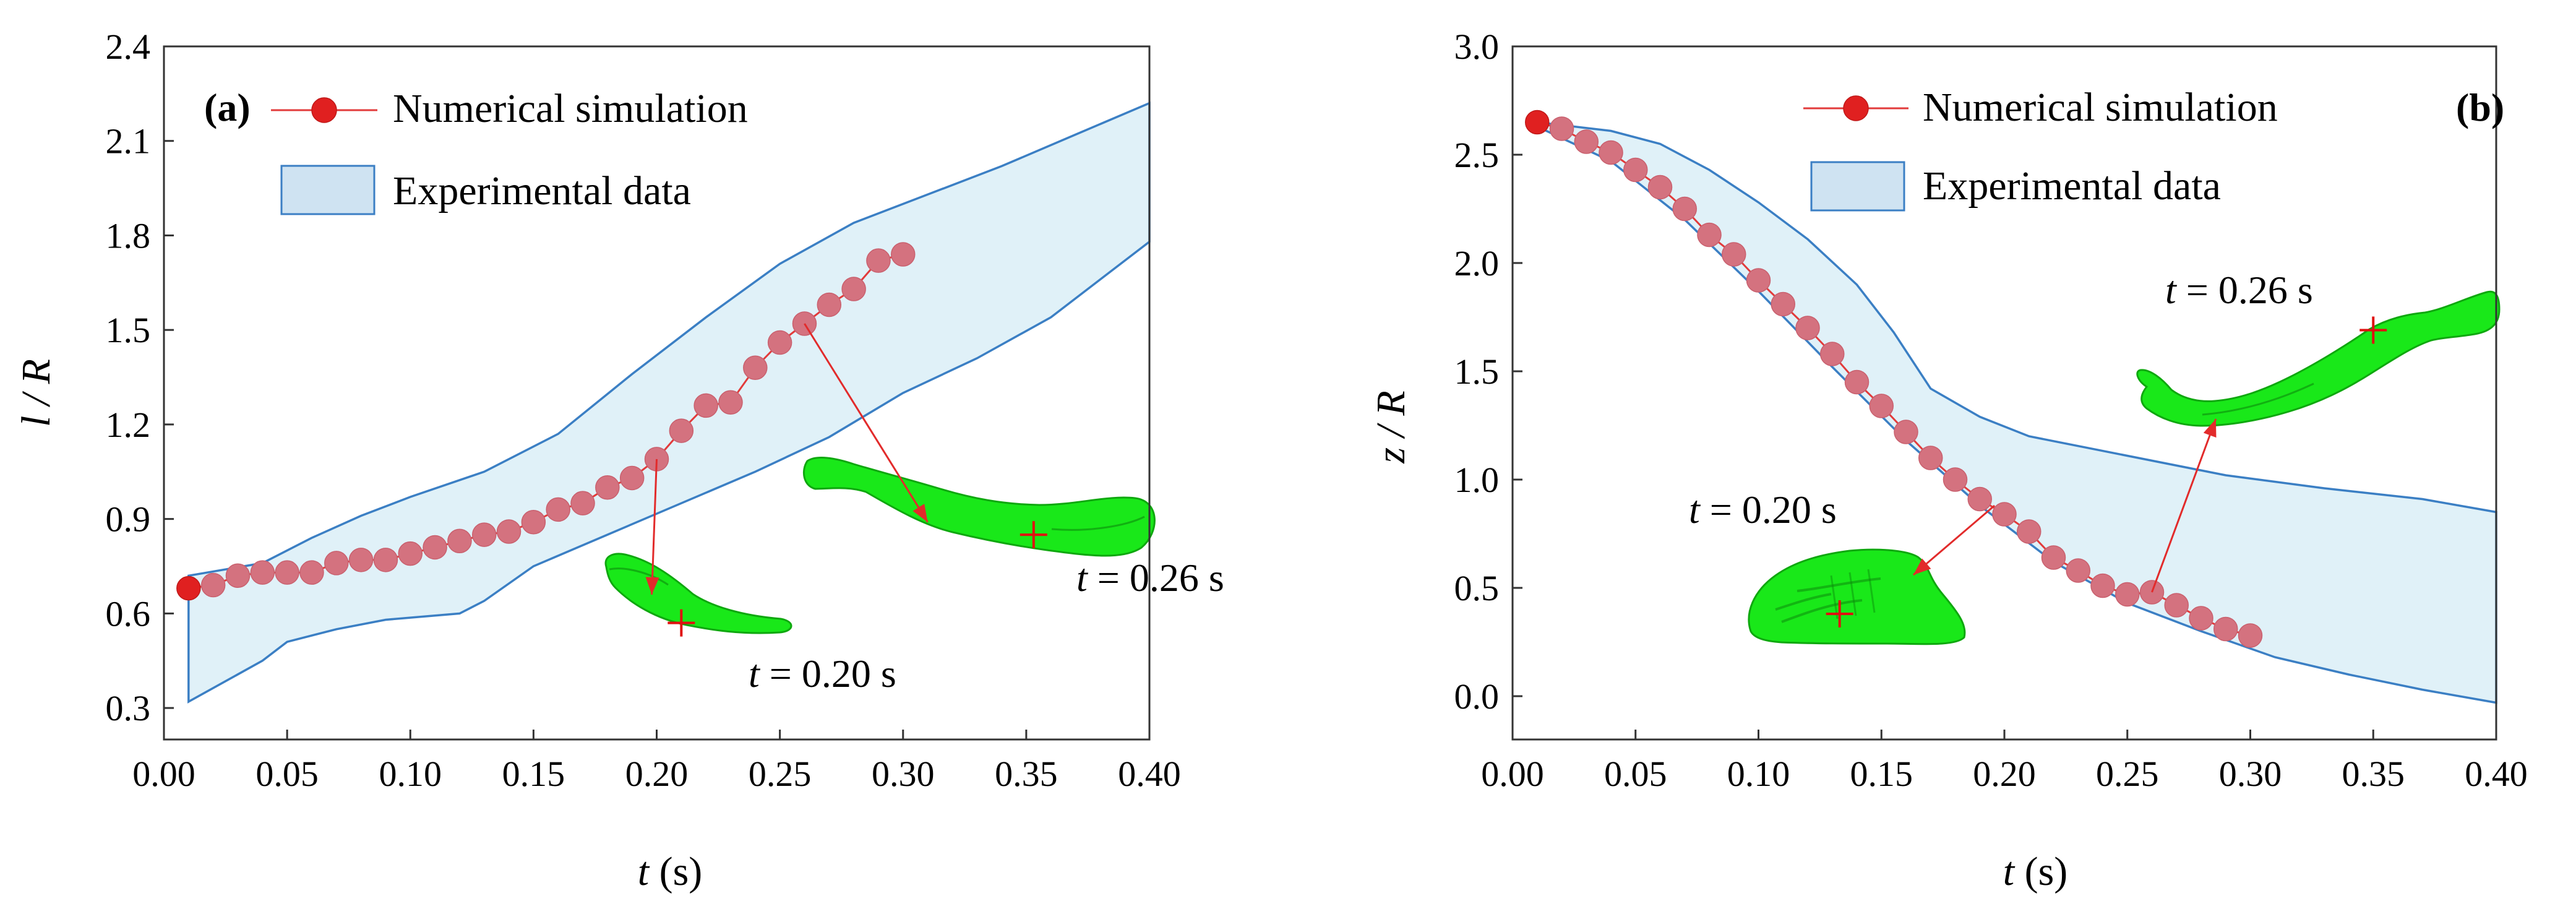 This screenshot has width=2576, height=914. What do you see at coordinates (128, 425) in the screenshot?
I see `panel-a-y-tick-label: 1.2` at bounding box center [128, 425].